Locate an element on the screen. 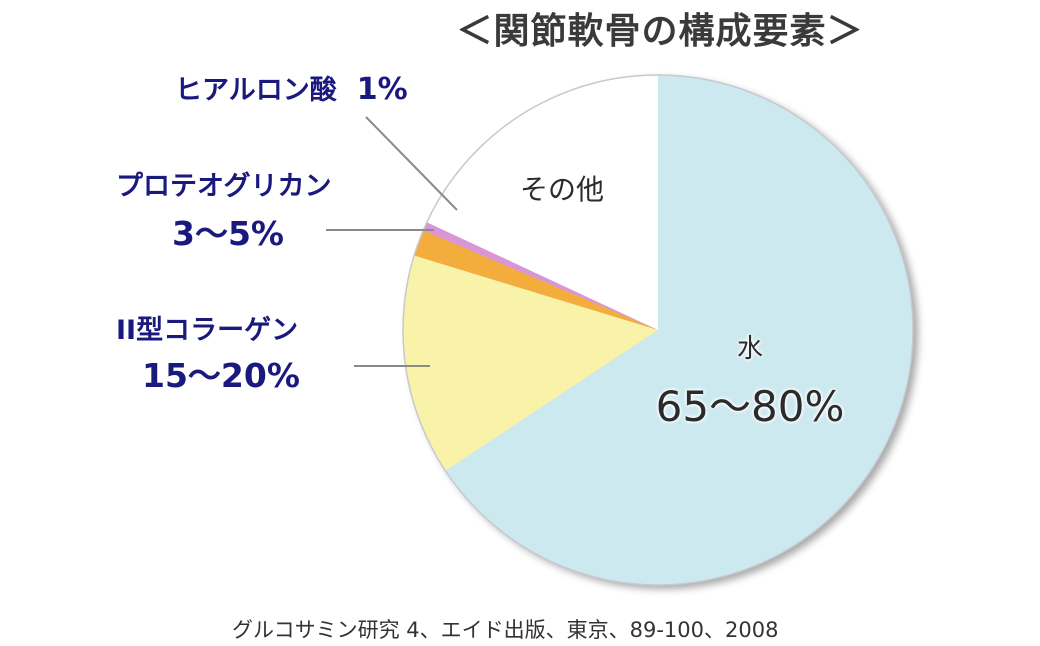 The width and height of the screenshot is (1040, 646). leader-lines is located at coordinates (392, 241).